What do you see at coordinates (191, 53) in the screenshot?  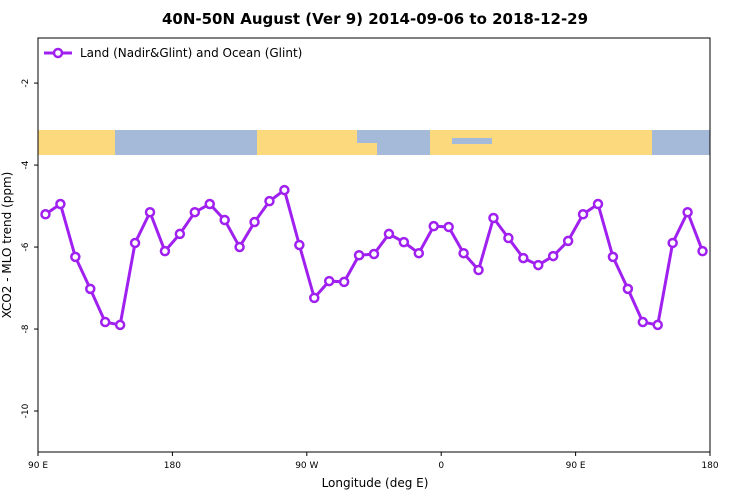 I see `legend-label: Land (Nadir&Glint) and Ocean (Glint)` at bounding box center [191, 53].